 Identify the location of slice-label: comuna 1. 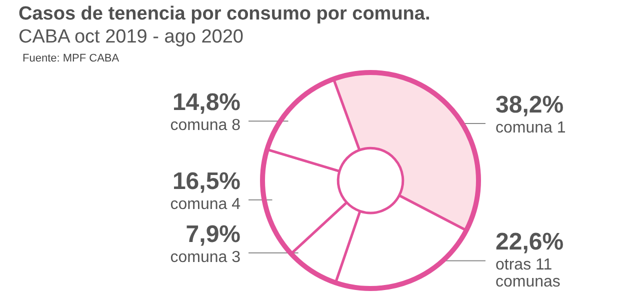
(531, 128).